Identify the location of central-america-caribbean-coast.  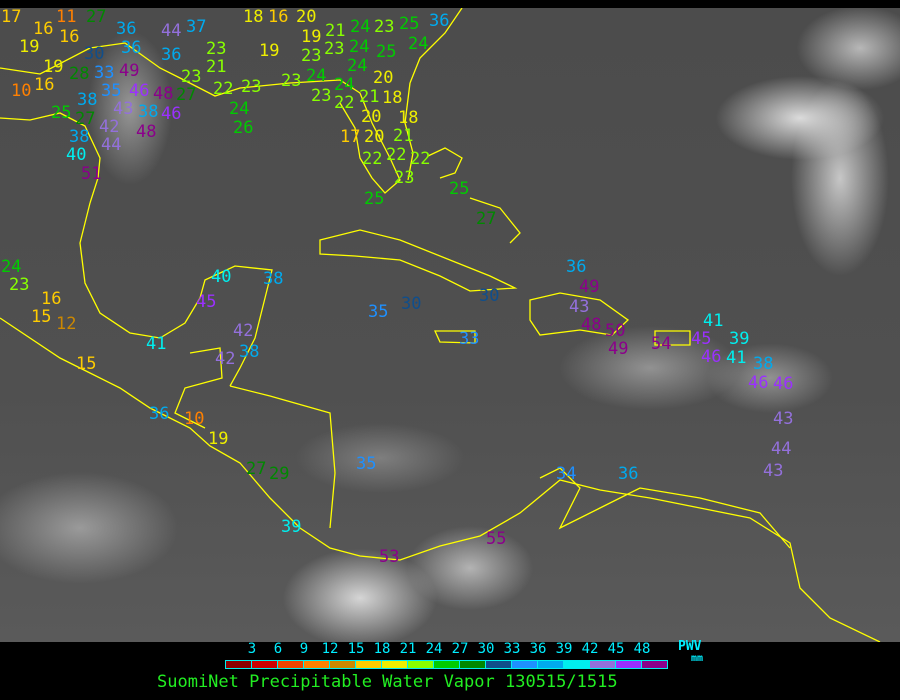
(282, 457).